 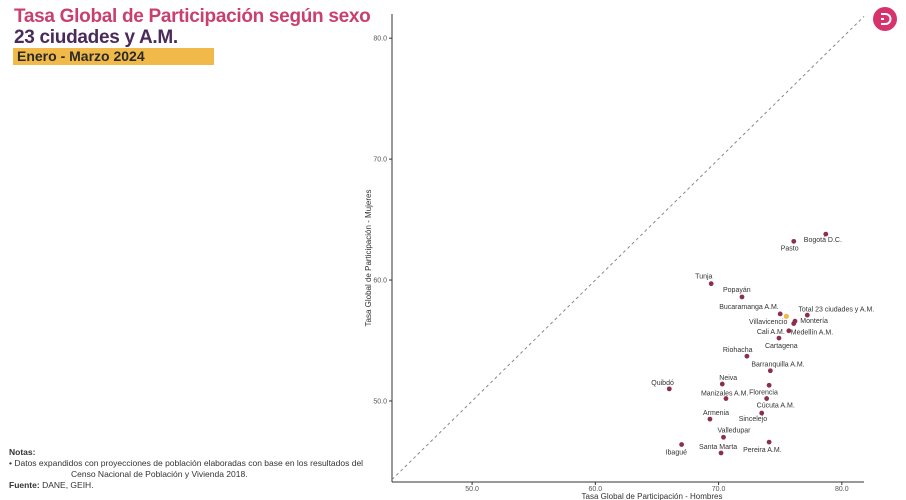 What do you see at coordinates (786, 316) in the screenshot?
I see `total-point` at bounding box center [786, 316].